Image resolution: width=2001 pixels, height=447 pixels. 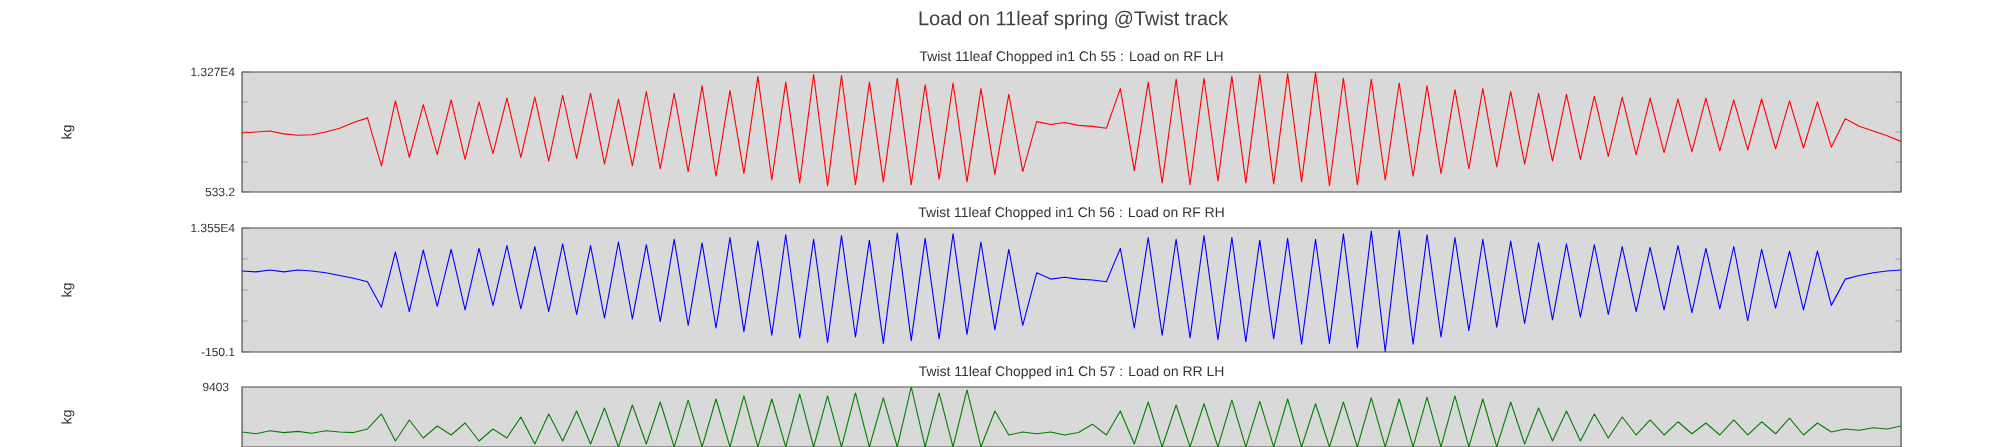 What do you see at coordinates (220, 192) in the screenshot?
I see `y-tick-label: 533.2` at bounding box center [220, 192].